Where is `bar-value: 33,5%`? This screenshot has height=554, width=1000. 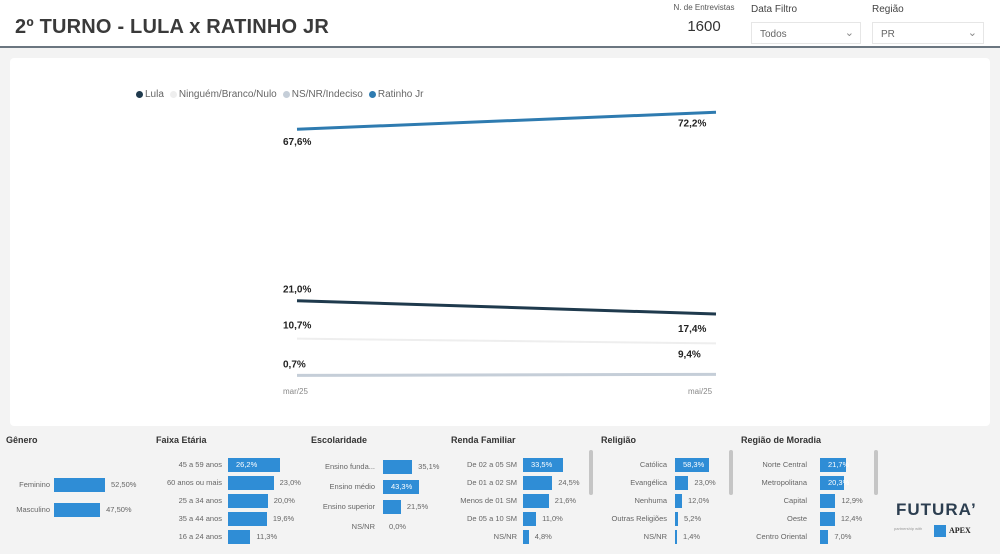 bar-value: 33,5% is located at coordinates (542, 464).